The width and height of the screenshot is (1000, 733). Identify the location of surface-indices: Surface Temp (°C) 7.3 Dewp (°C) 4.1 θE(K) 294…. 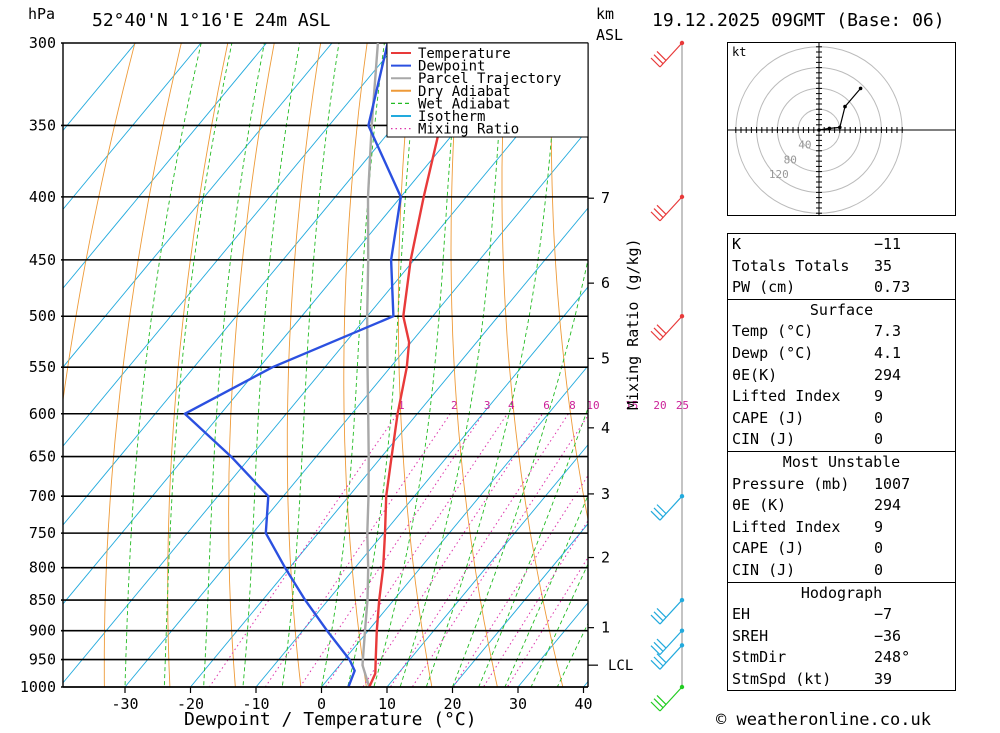
(841, 374).